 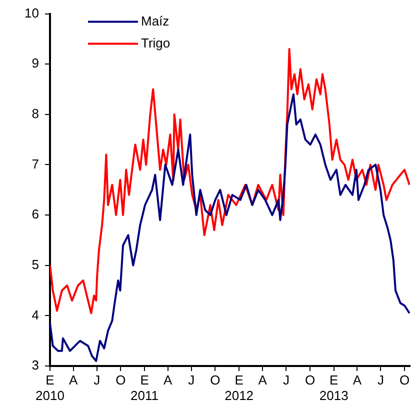 I want to click on x-tick-label: E 2010, so click(x=50, y=387).